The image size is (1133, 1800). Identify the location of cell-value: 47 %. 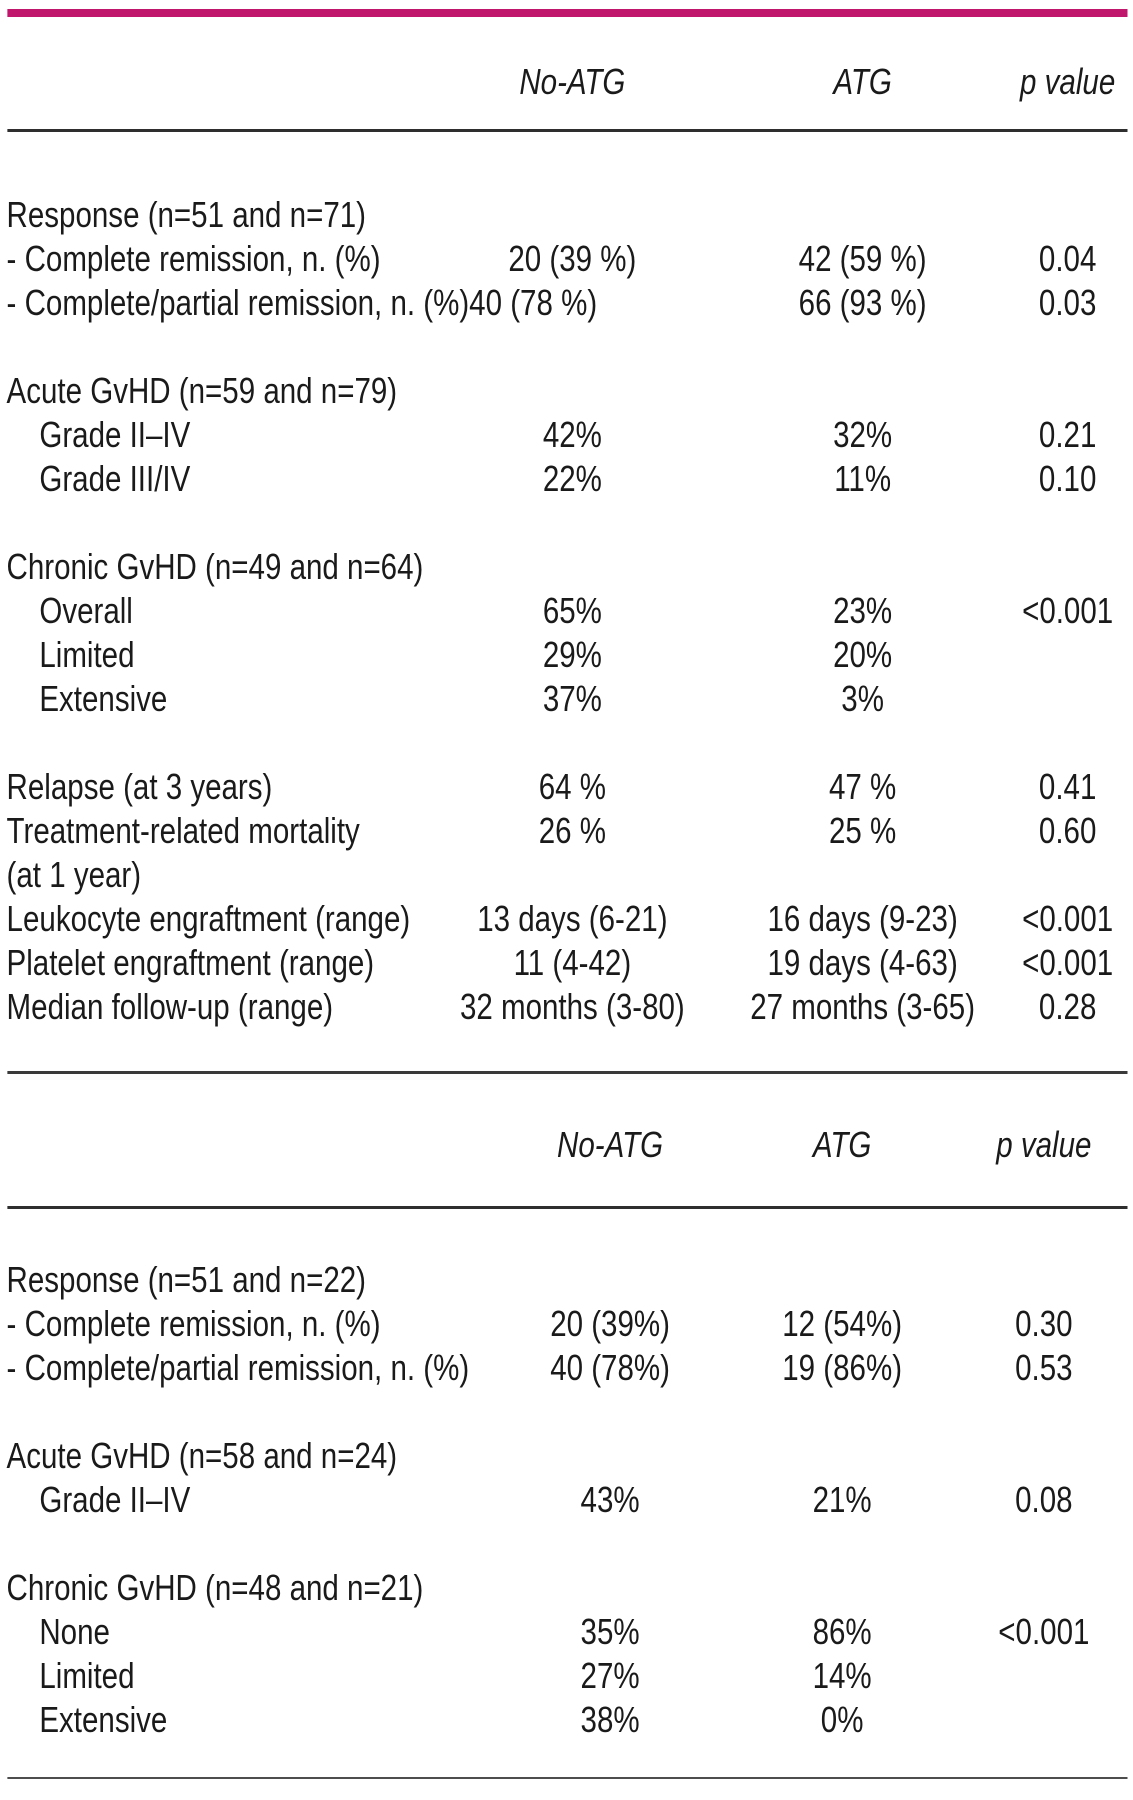
(862, 786).